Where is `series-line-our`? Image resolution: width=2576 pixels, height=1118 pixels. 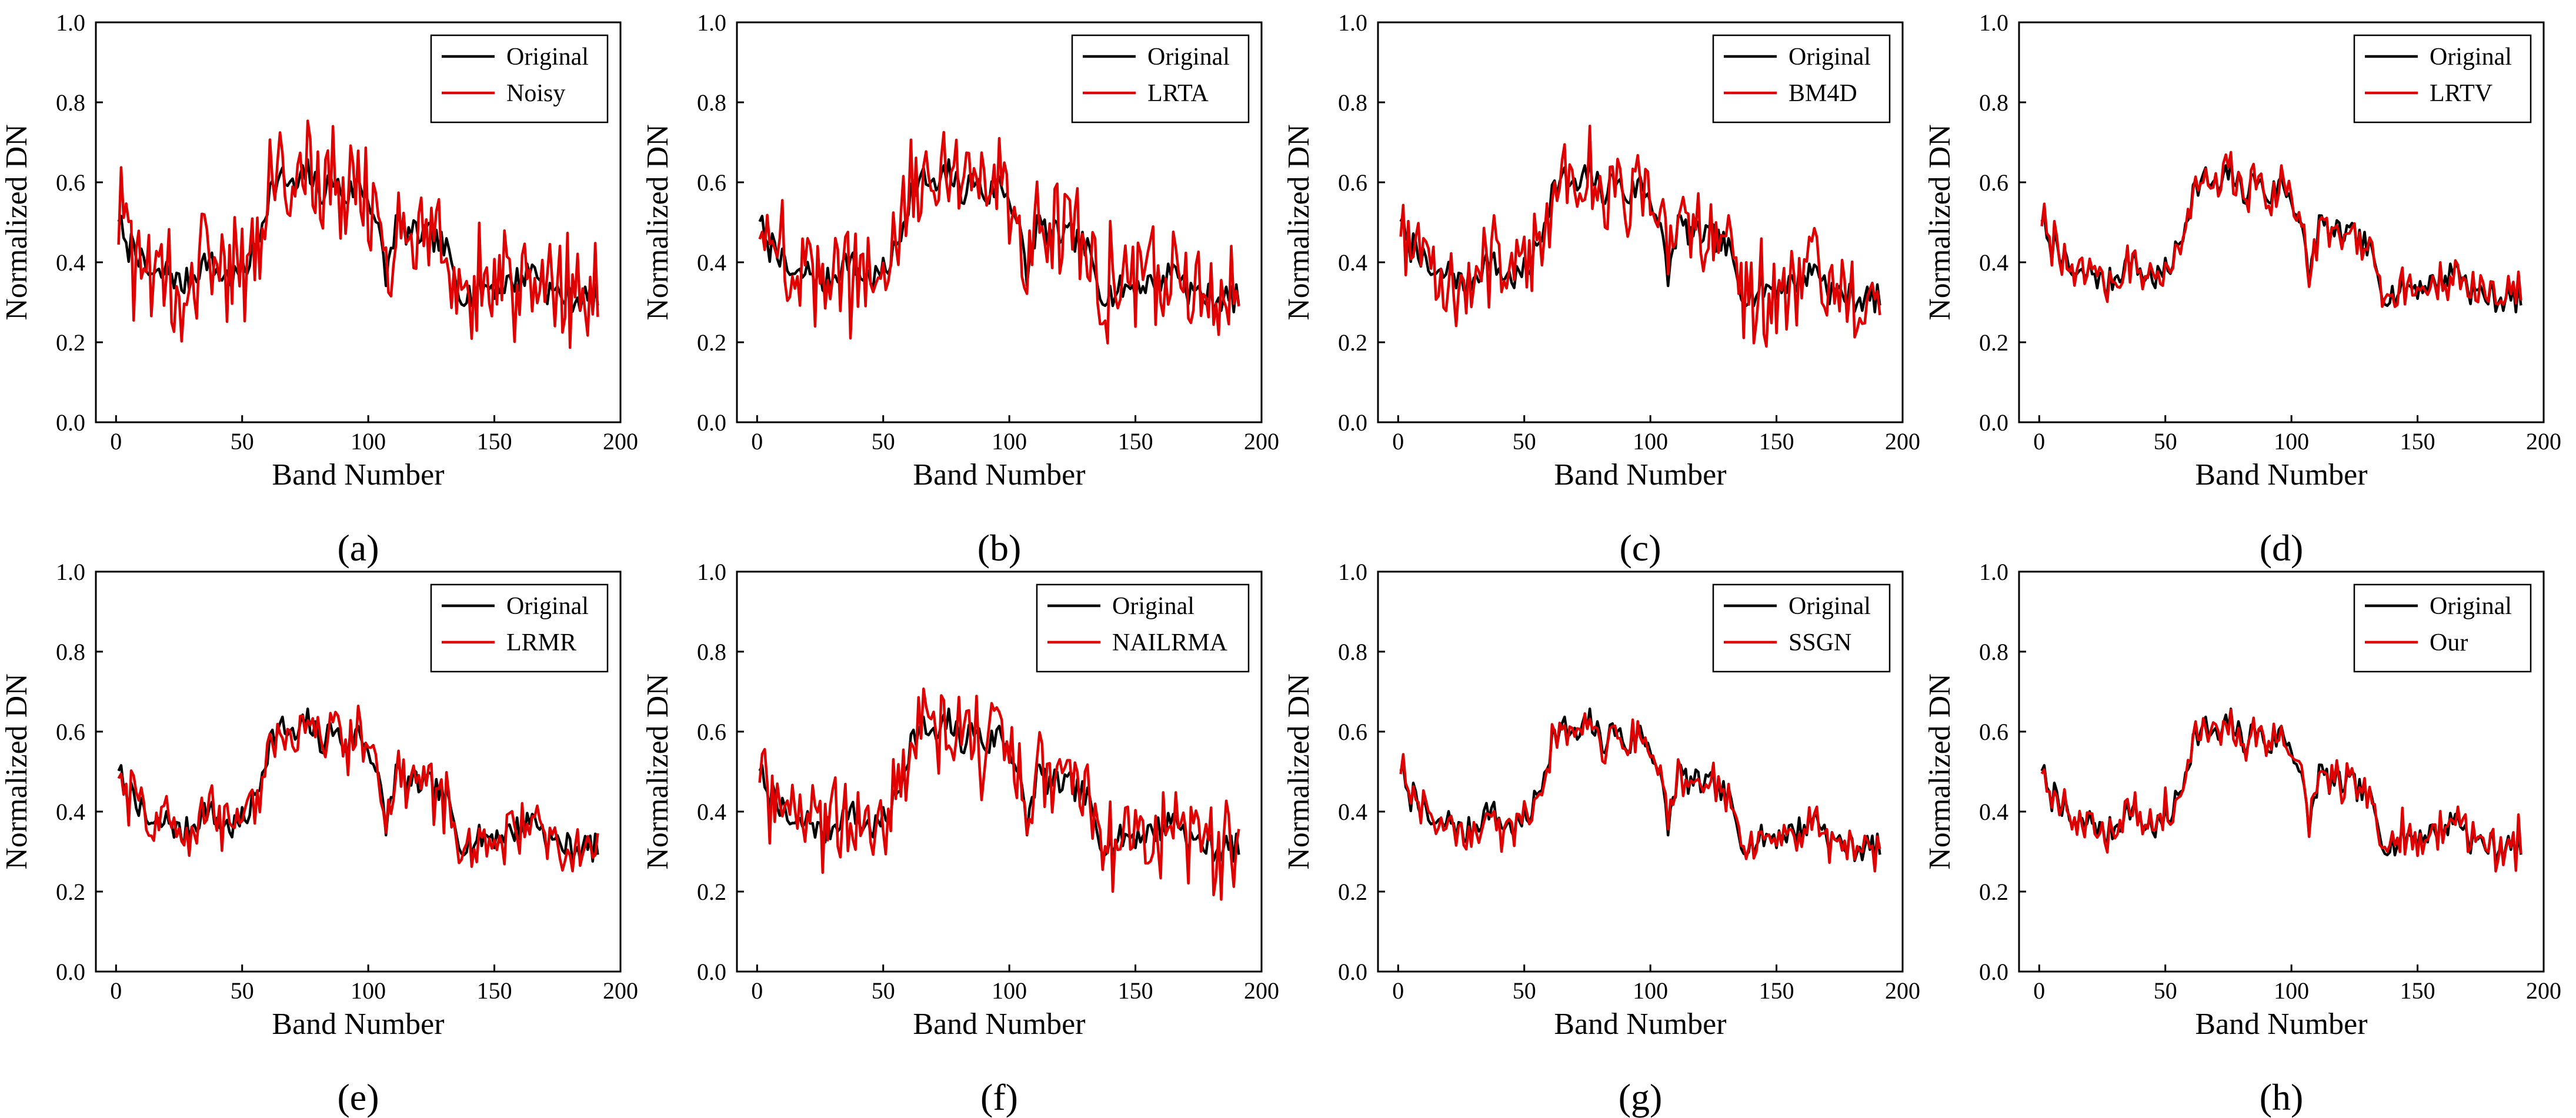
series-line-our is located at coordinates (2281, 790).